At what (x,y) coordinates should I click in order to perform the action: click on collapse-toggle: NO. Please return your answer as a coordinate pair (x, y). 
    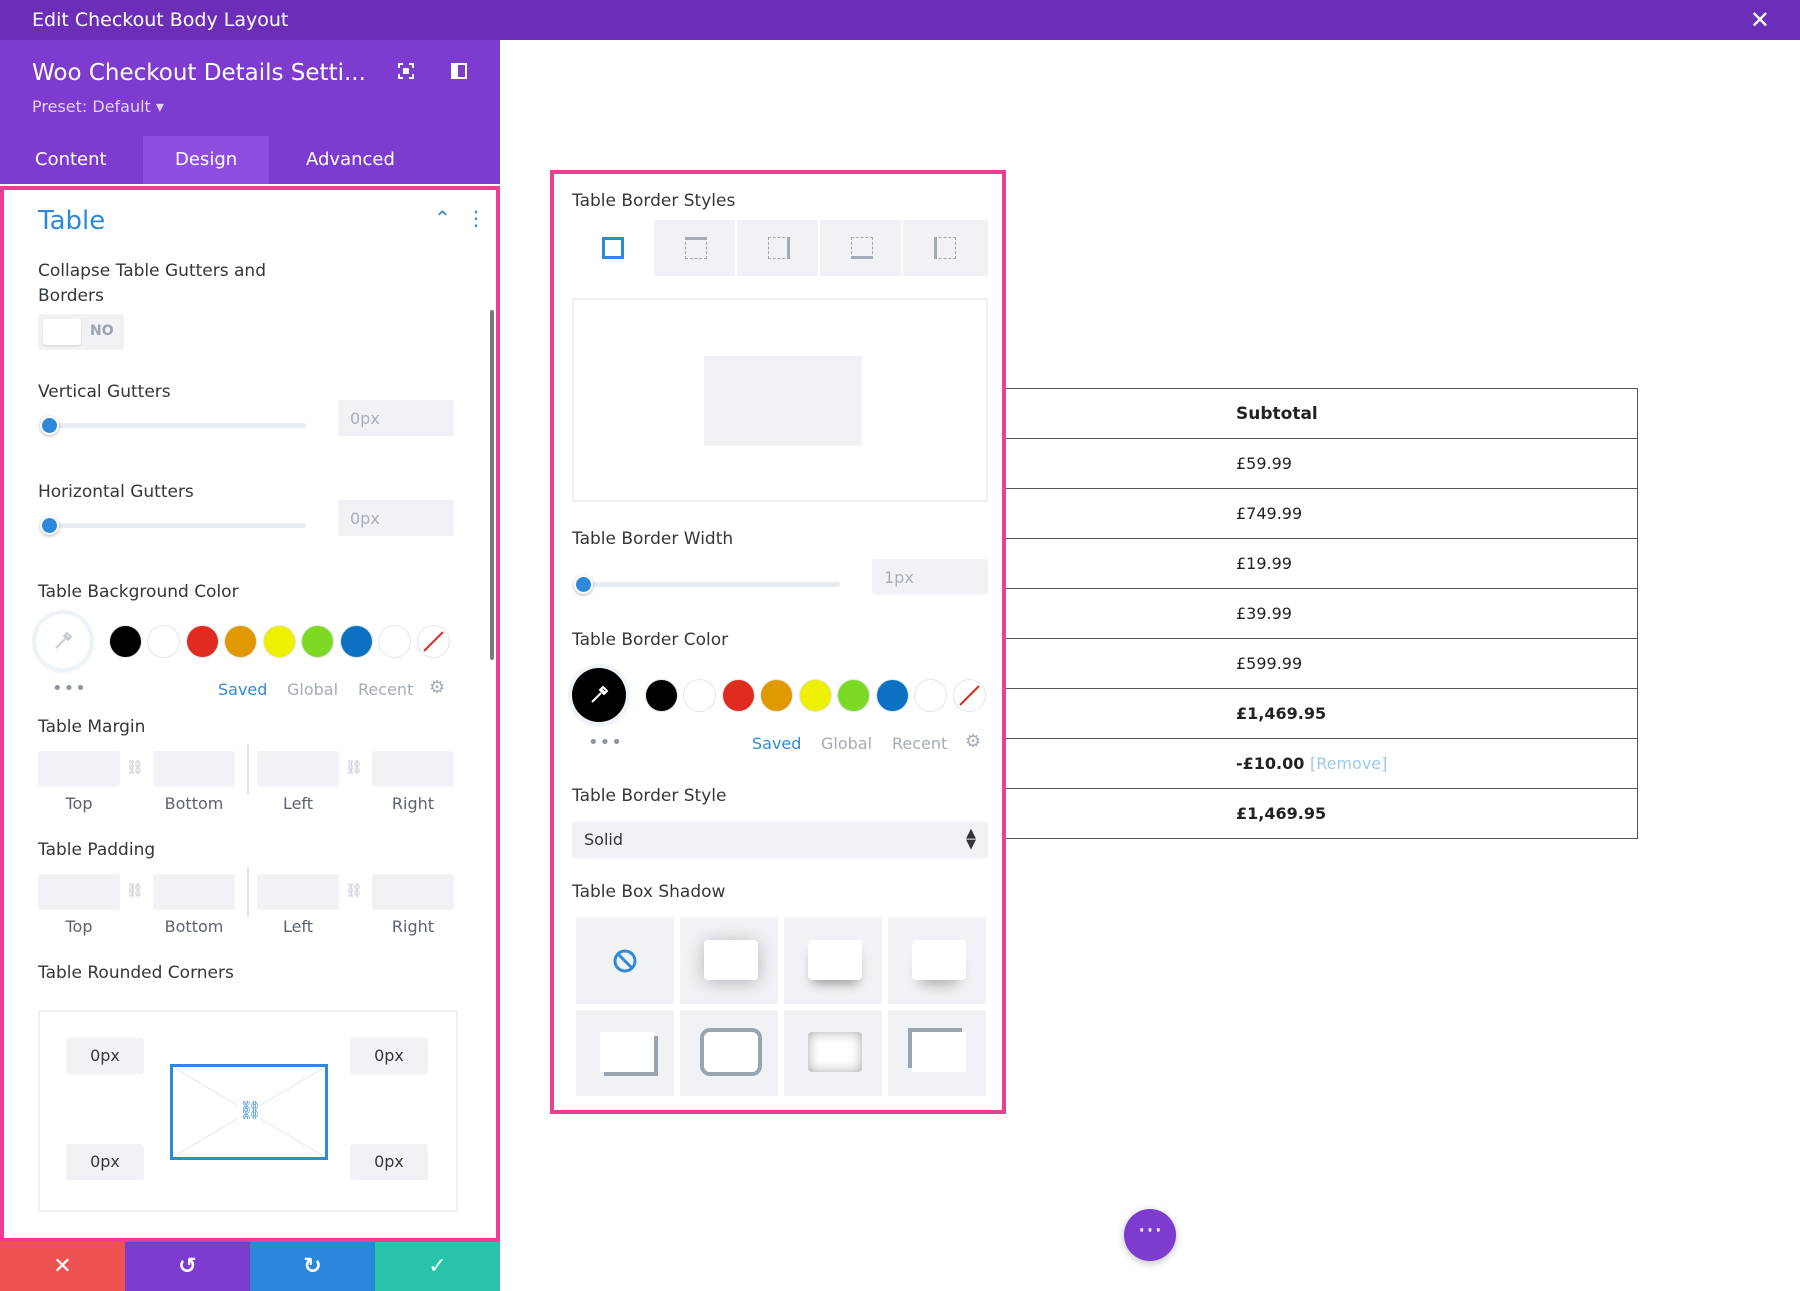
    Looking at the image, I should click on (81, 332).